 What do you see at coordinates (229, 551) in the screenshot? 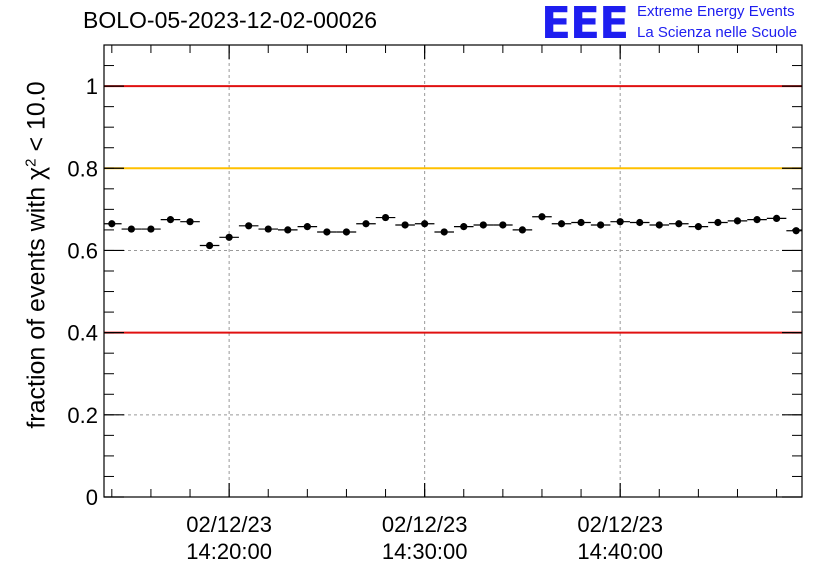
I see `x-tick-label-time: 14:20:00` at bounding box center [229, 551].